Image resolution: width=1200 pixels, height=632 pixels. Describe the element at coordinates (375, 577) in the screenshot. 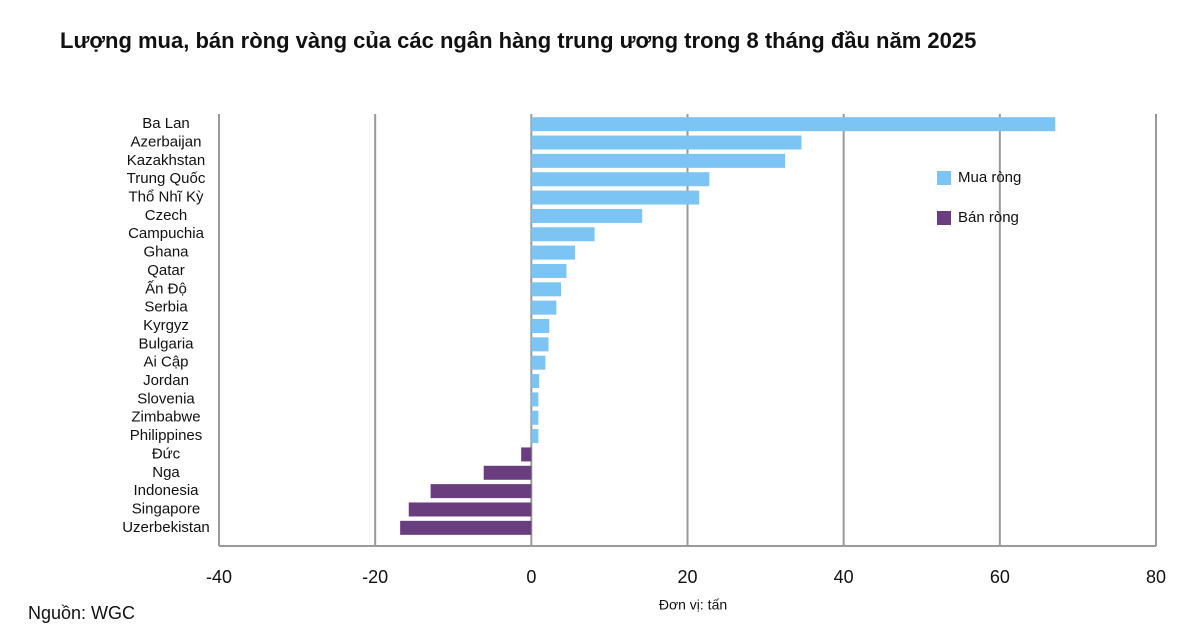

I see `x-tick-label: -20` at that location.